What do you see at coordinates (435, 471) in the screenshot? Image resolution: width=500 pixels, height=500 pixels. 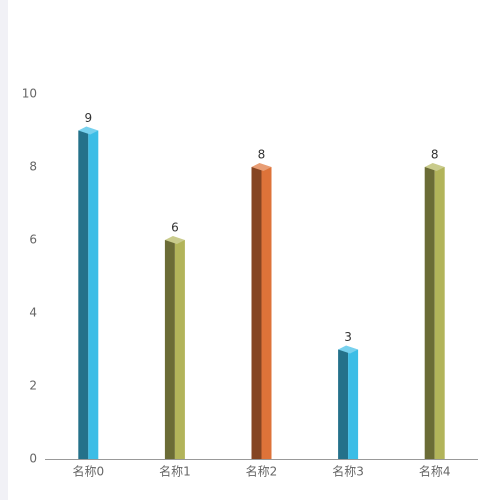 I see `x-tick-label: 名称4` at bounding box center [435, 471].